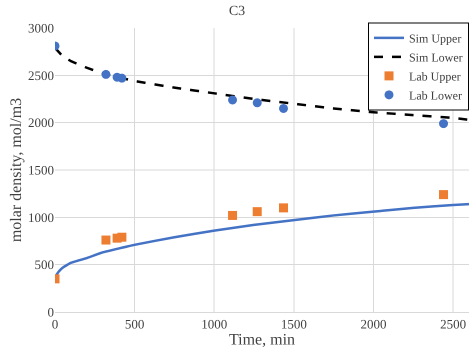 The image size is (474, 352). I want to click on x-tick-label: 2000, so click(373, 324).